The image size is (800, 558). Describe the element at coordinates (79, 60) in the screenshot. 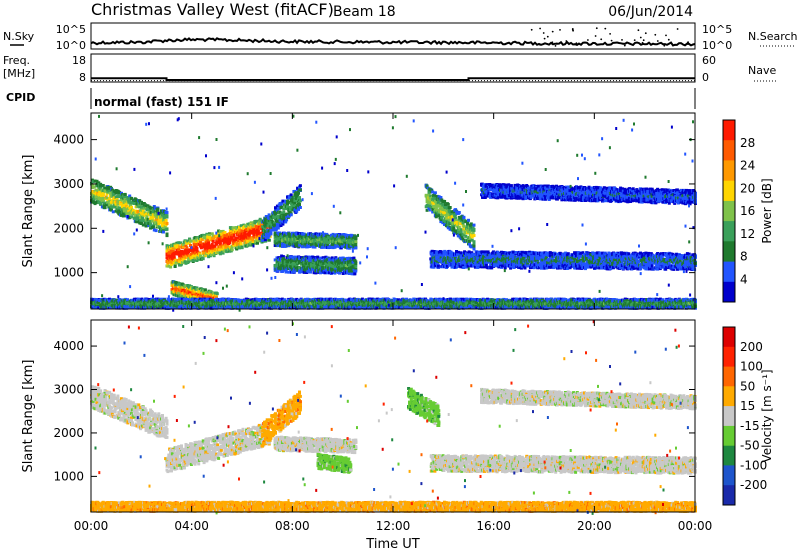

I see `freq-left-tick-top: 18` at that location.